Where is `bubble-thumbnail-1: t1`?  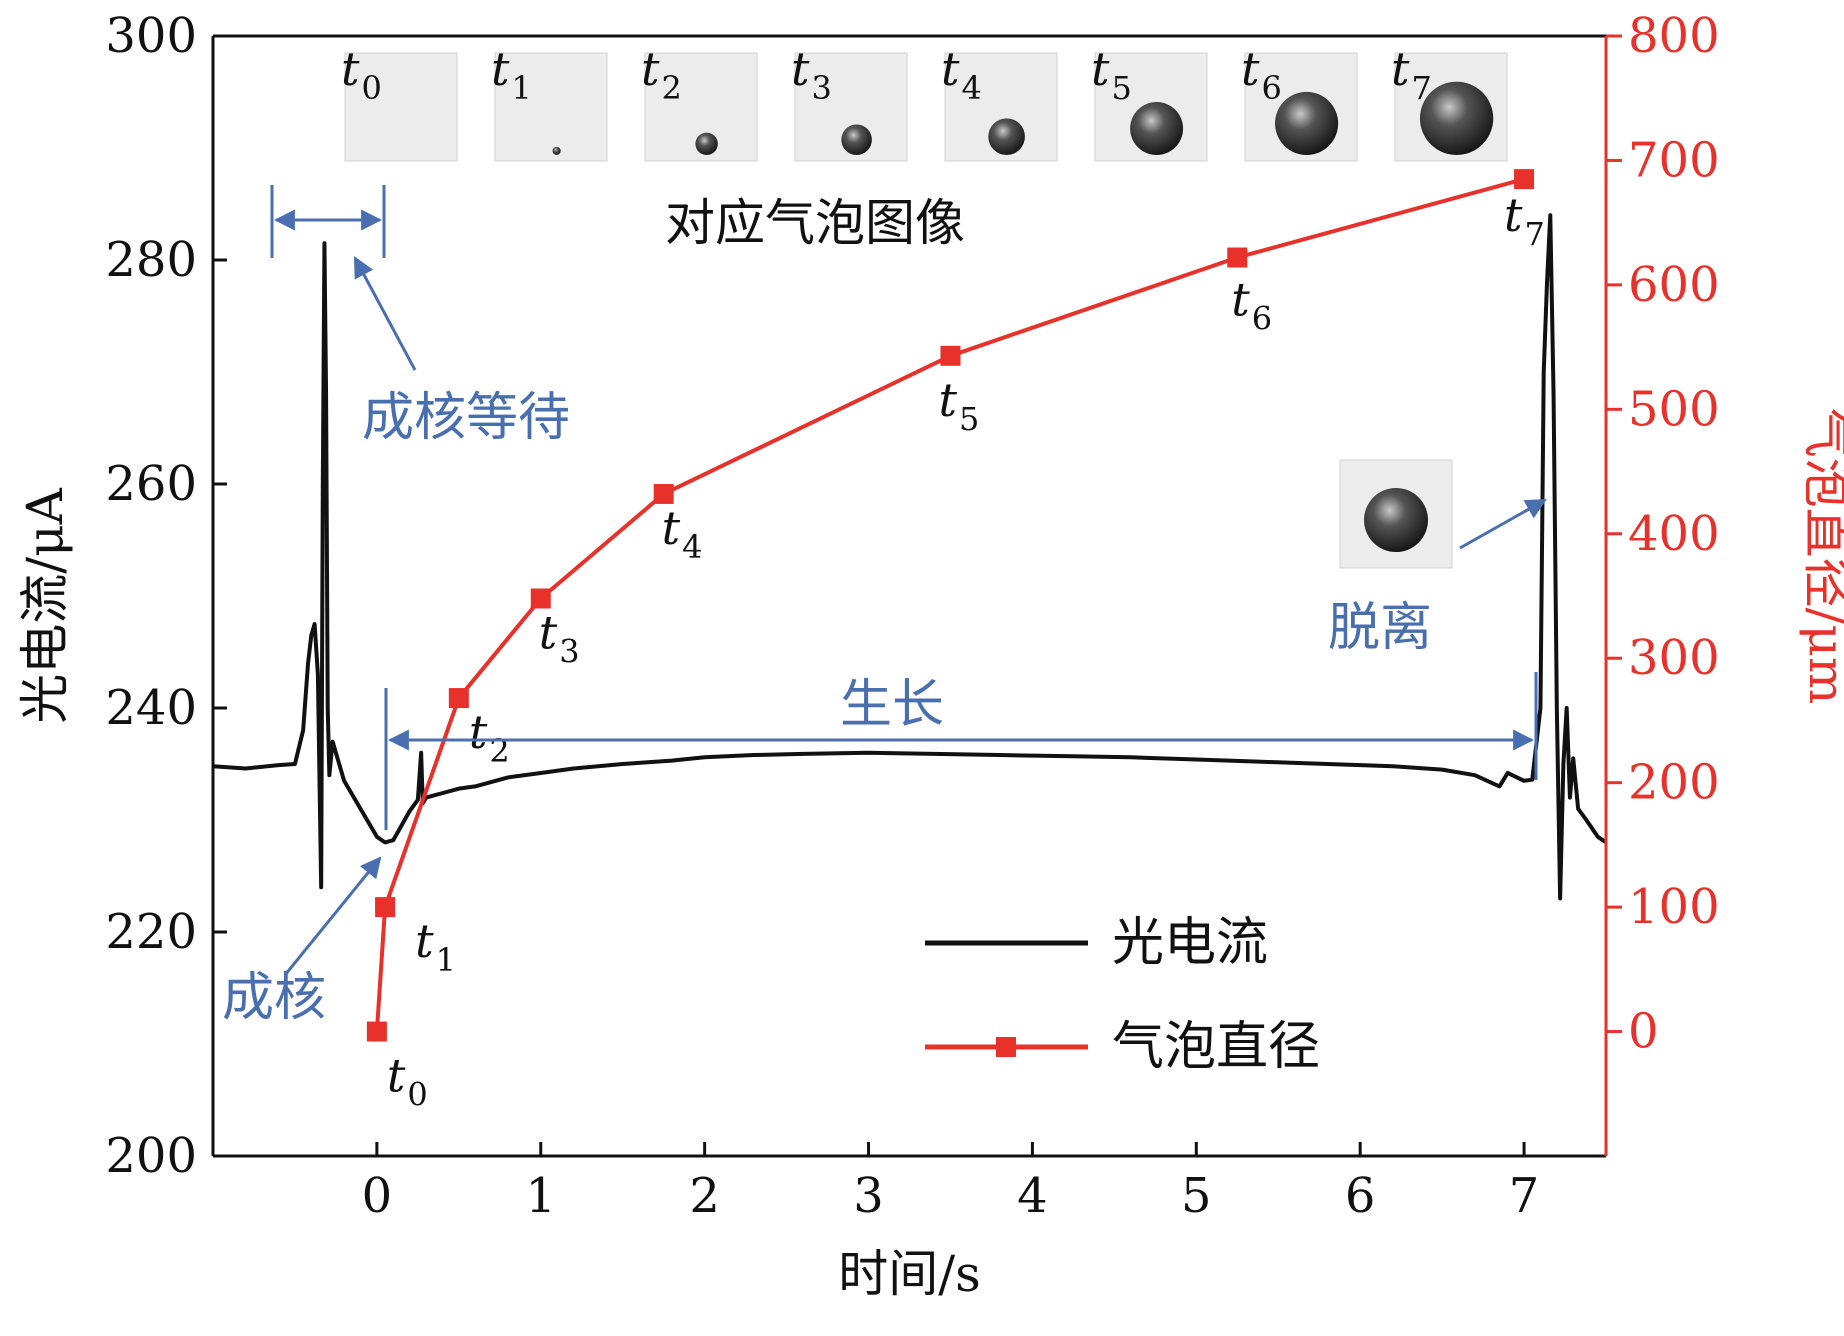
bubble-thumbnail-1: t1 is located at coordinates (549, 102).